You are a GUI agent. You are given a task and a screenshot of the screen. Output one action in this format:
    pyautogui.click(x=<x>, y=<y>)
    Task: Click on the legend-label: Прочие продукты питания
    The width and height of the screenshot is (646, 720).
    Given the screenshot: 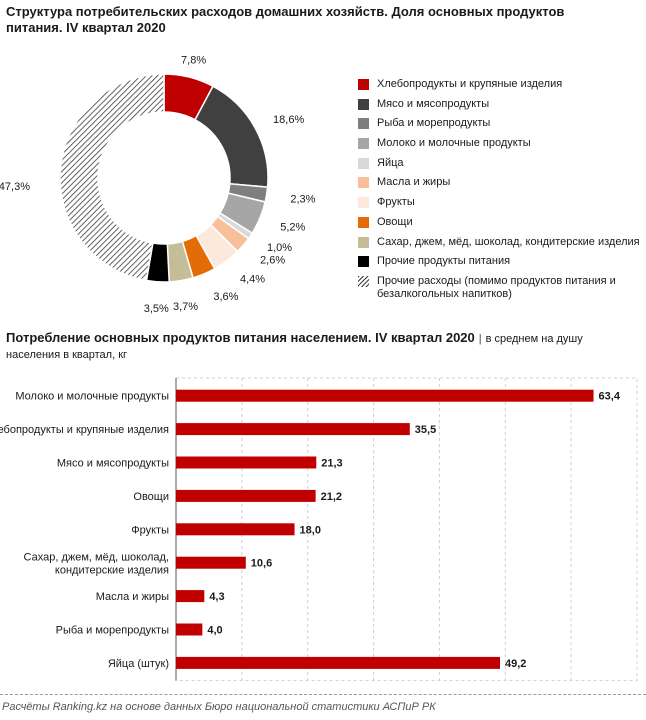 What is the action you would take?
    pyautogui.click(x=444, y=261)
    